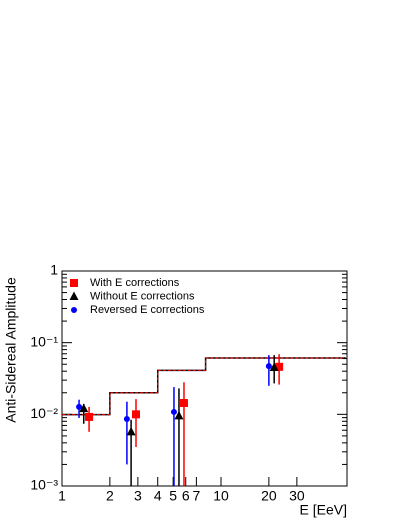 This screenshot has height=529, width=409. Describe the element at coordinates (158, 496) in the screenshot. I see `x-tick-label: 4` at that location.